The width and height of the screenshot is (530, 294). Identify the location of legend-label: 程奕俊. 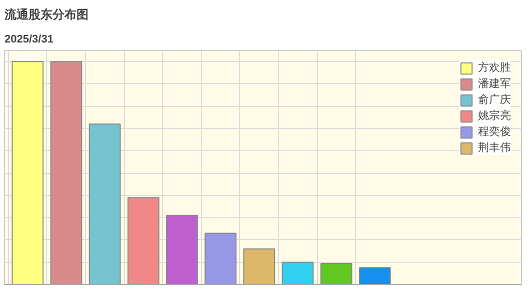
(494, 131).